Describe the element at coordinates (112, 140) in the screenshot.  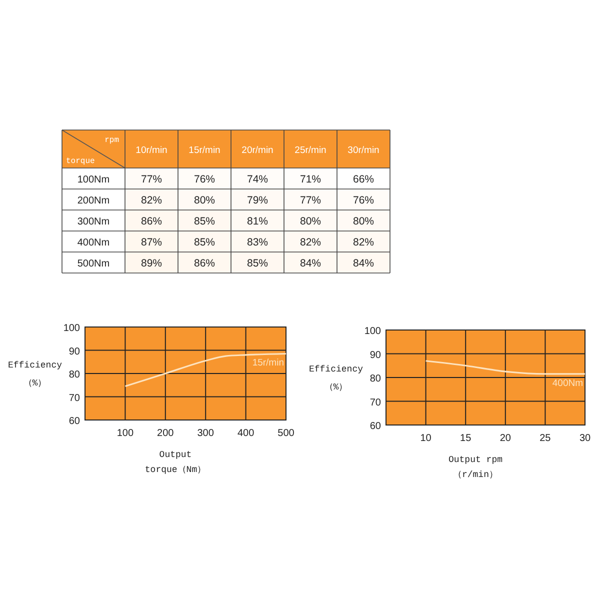
I see `x-axis-title: rpm` at that location.